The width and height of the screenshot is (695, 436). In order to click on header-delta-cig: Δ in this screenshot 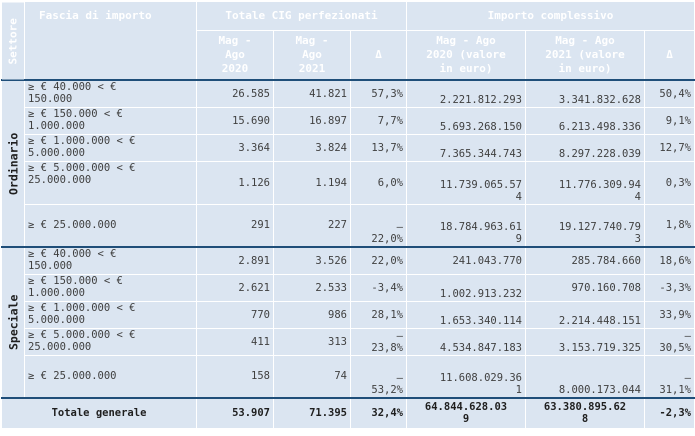, I will do `click(378, 55)`.